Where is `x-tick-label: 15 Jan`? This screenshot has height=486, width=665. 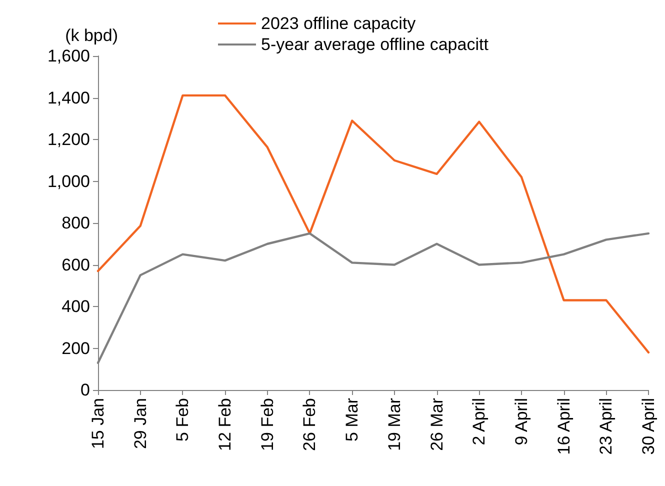 x-tick-label: 15 Jan is located at coordinates (98, 424).